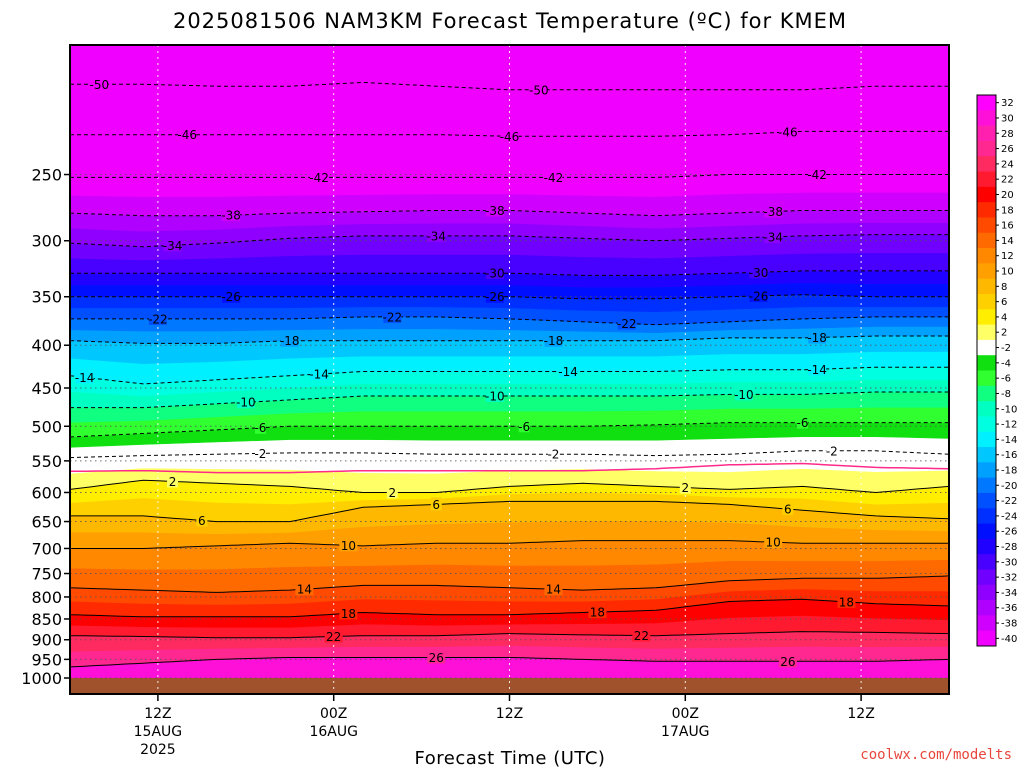 This screenshot has width=1024, height=768. I want to click on contour-label: 6, so click(788, 510).